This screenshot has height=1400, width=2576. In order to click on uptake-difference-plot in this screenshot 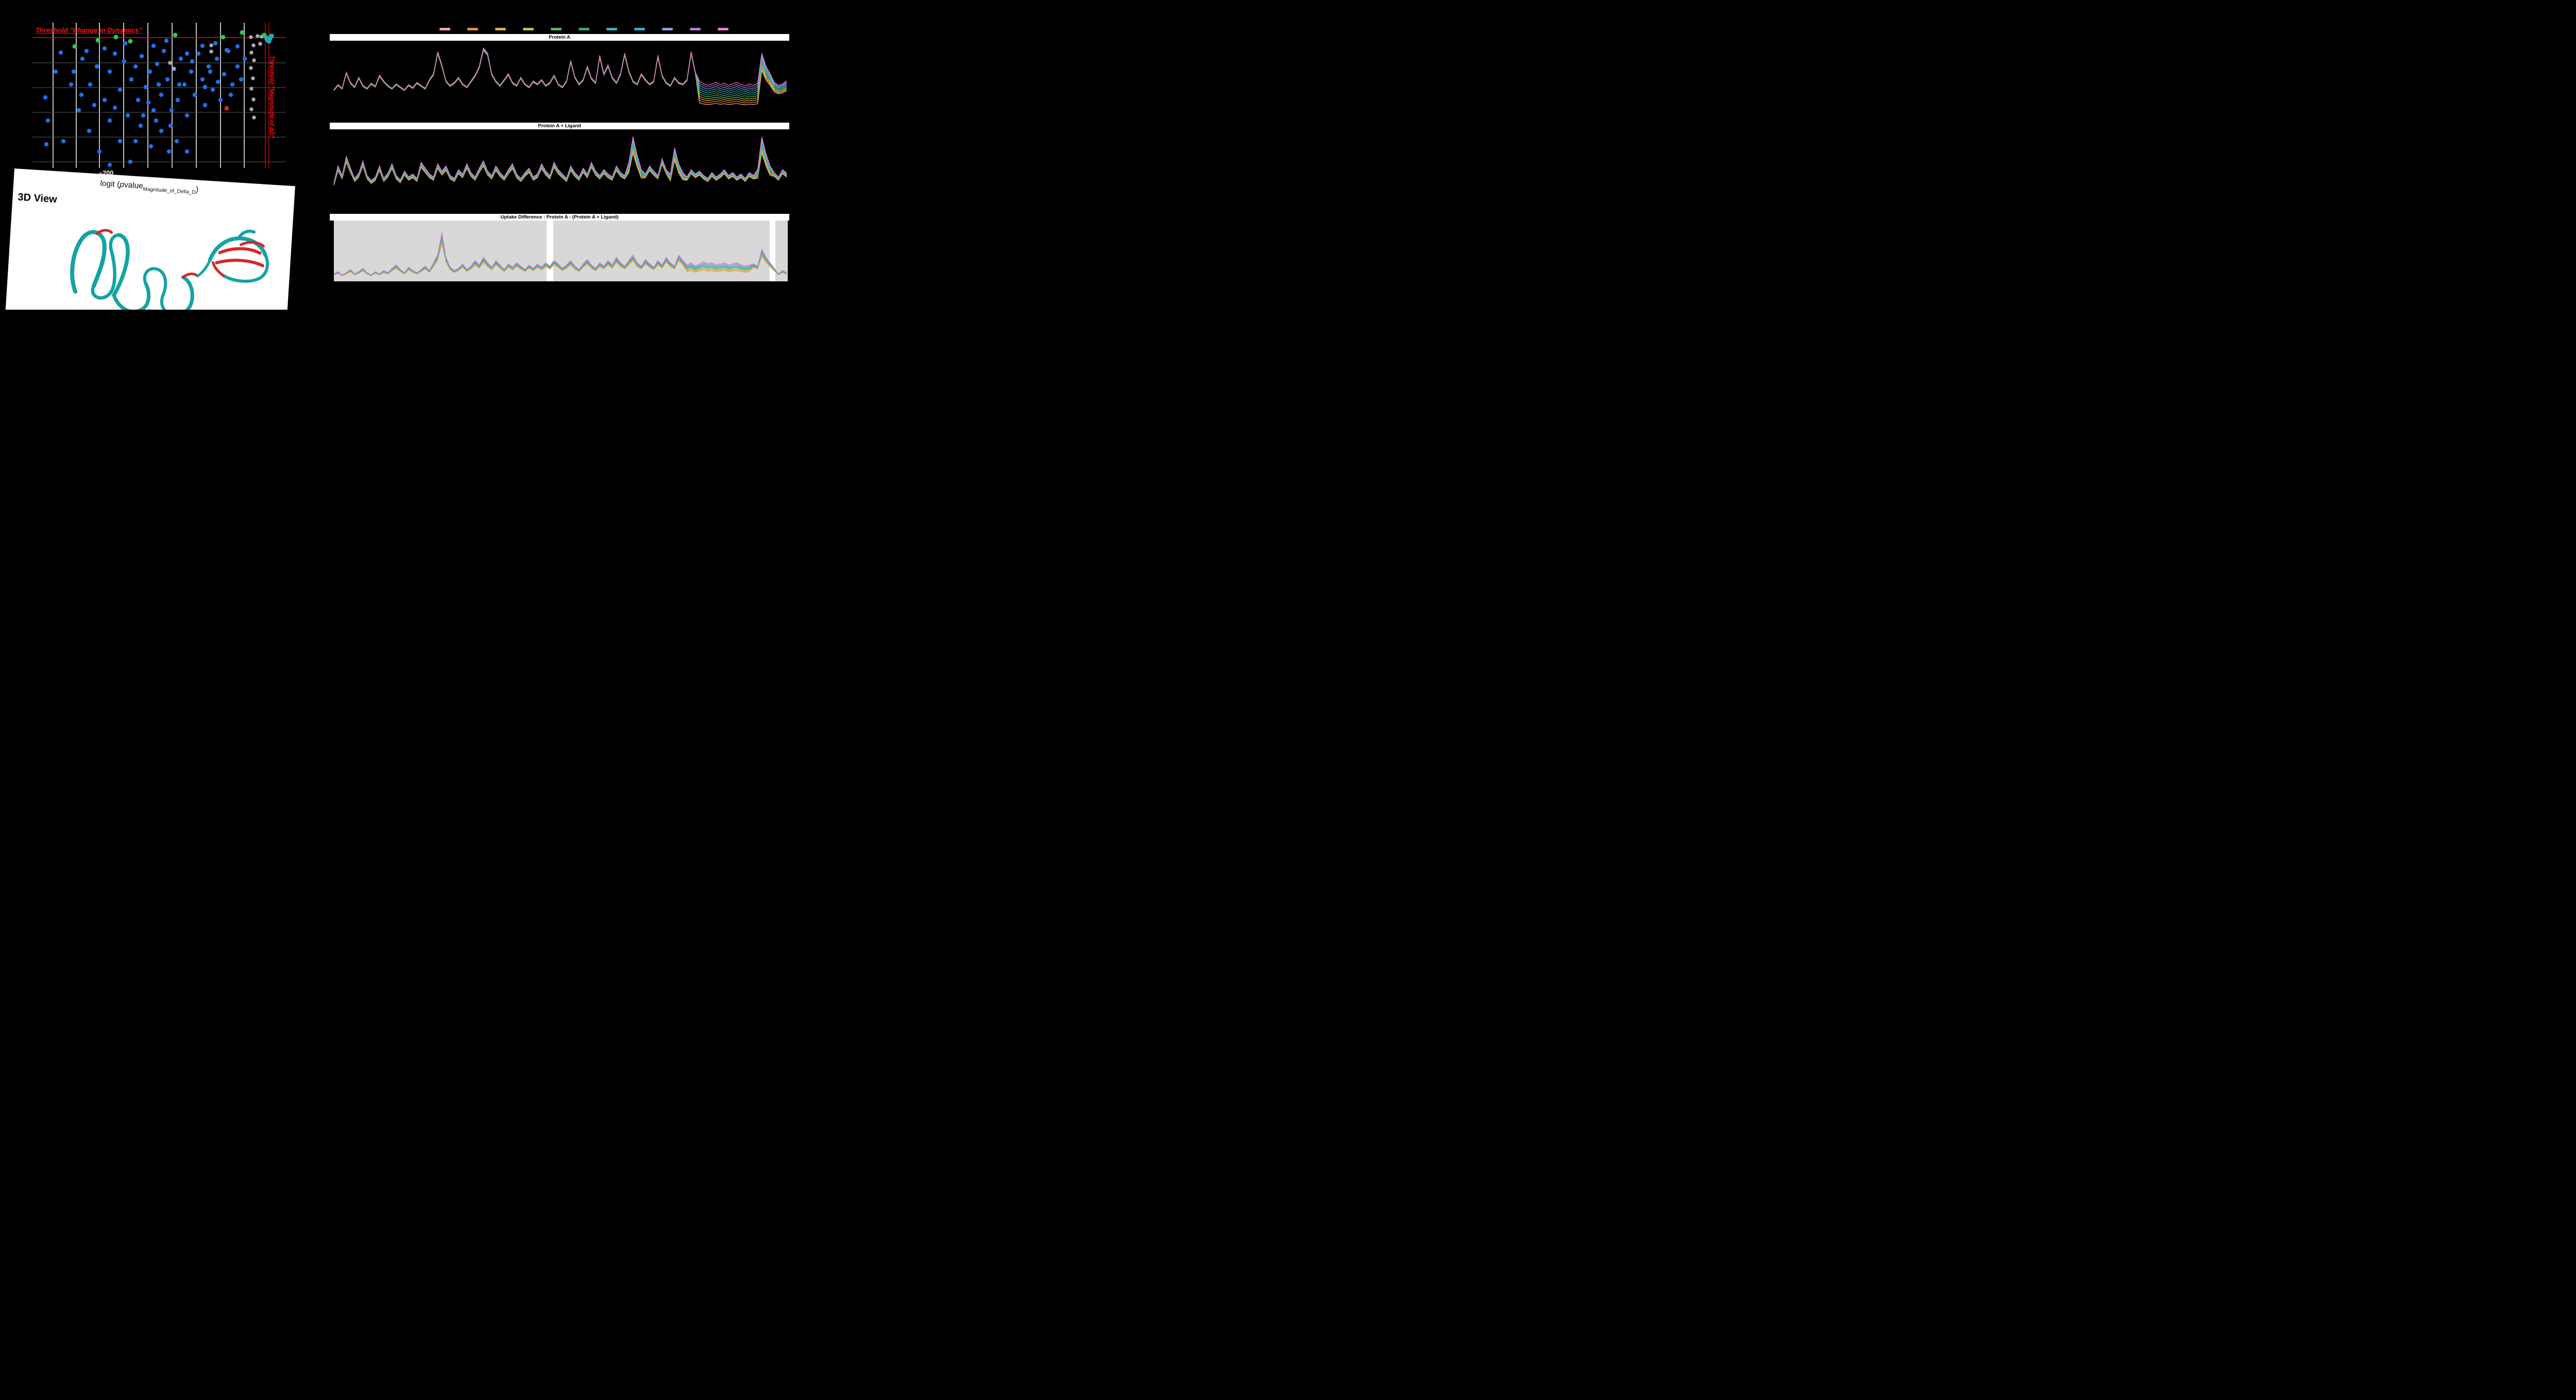, I will do `click(560, 251)`.